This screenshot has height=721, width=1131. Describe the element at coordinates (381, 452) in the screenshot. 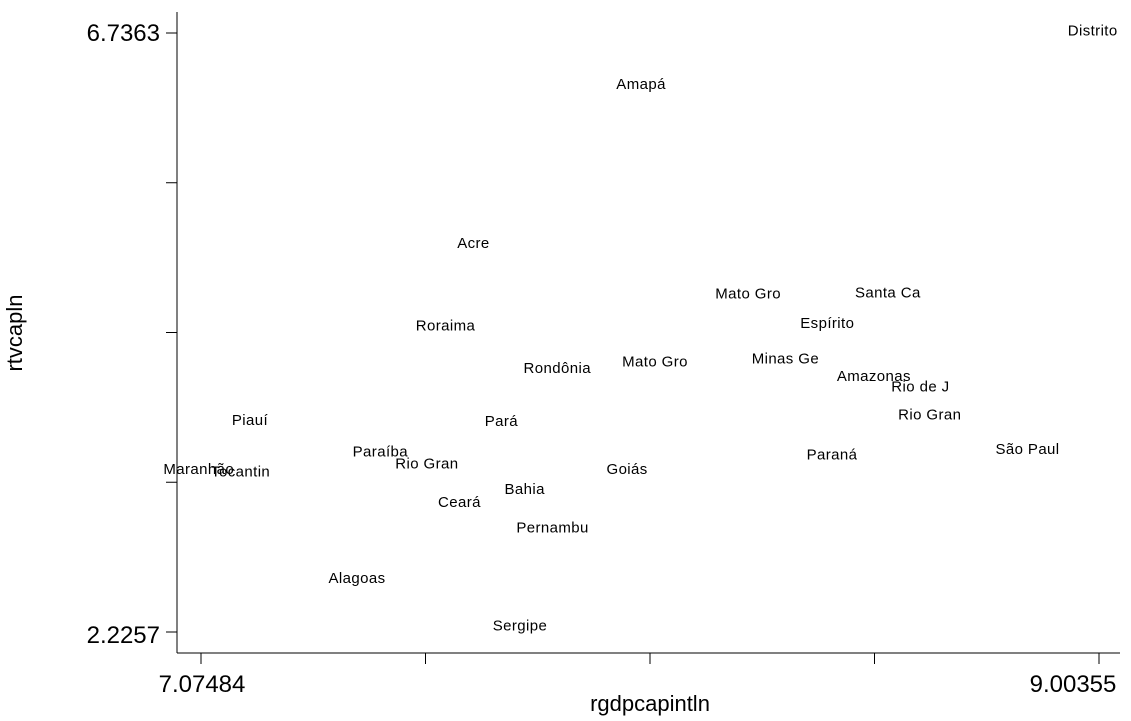

I see `point-label: Paraíba` at that location.